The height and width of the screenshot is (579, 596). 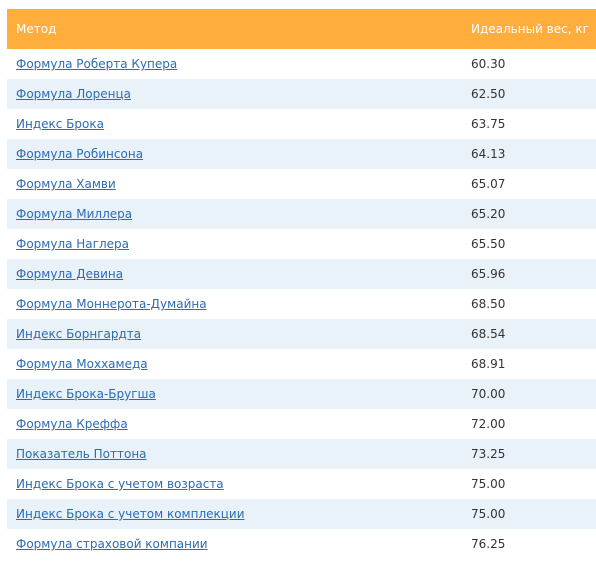 I want to click on method-cell: Формула Лоренца, so click(x=234, y=94).